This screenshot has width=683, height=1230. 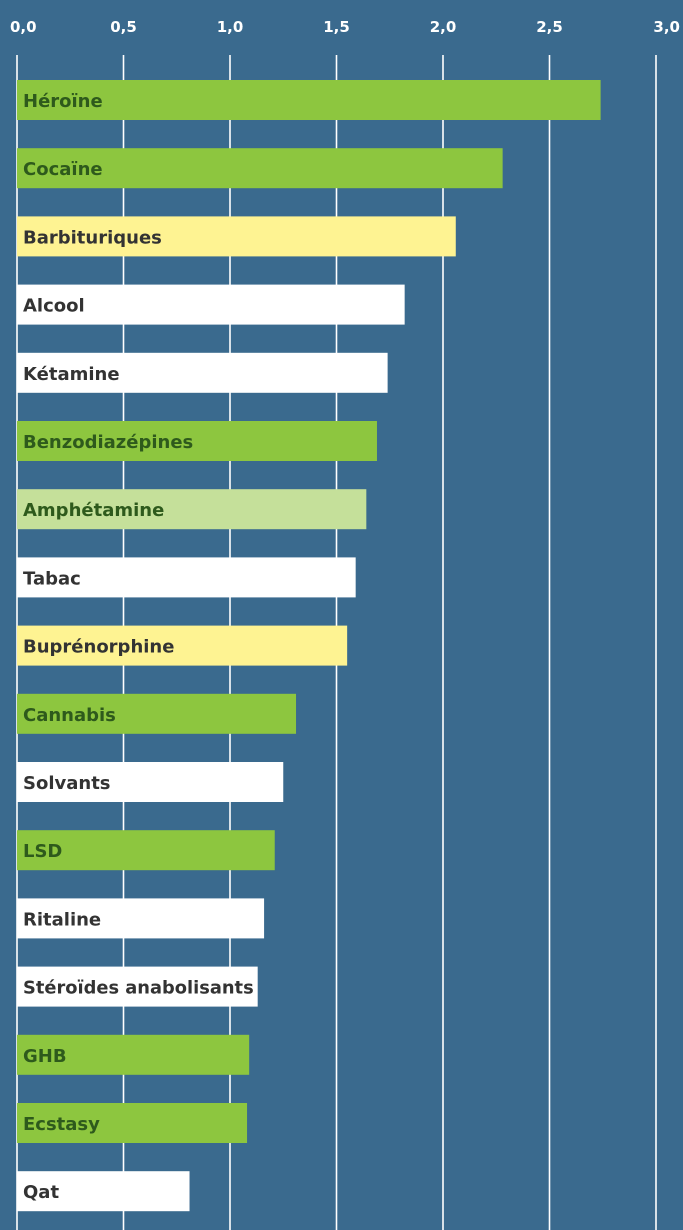 I want to click on bar-label: Ritaline, so click(x=62, y=919).